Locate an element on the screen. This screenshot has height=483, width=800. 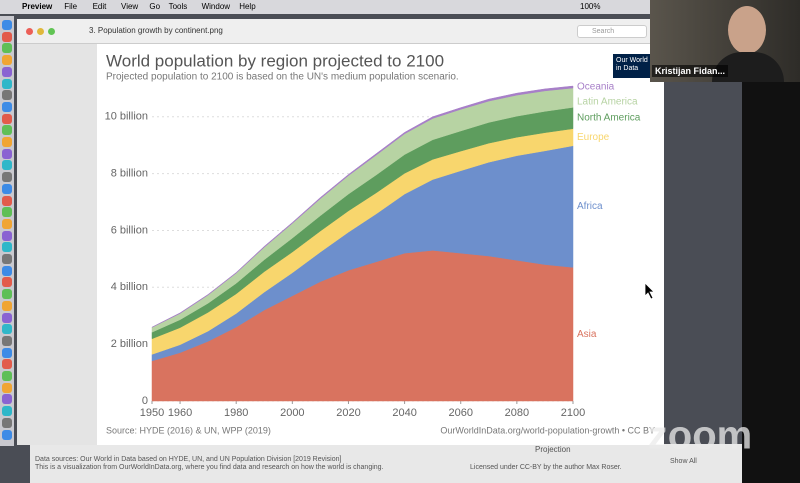
menu-item: File is located at coordinates (71, 6).